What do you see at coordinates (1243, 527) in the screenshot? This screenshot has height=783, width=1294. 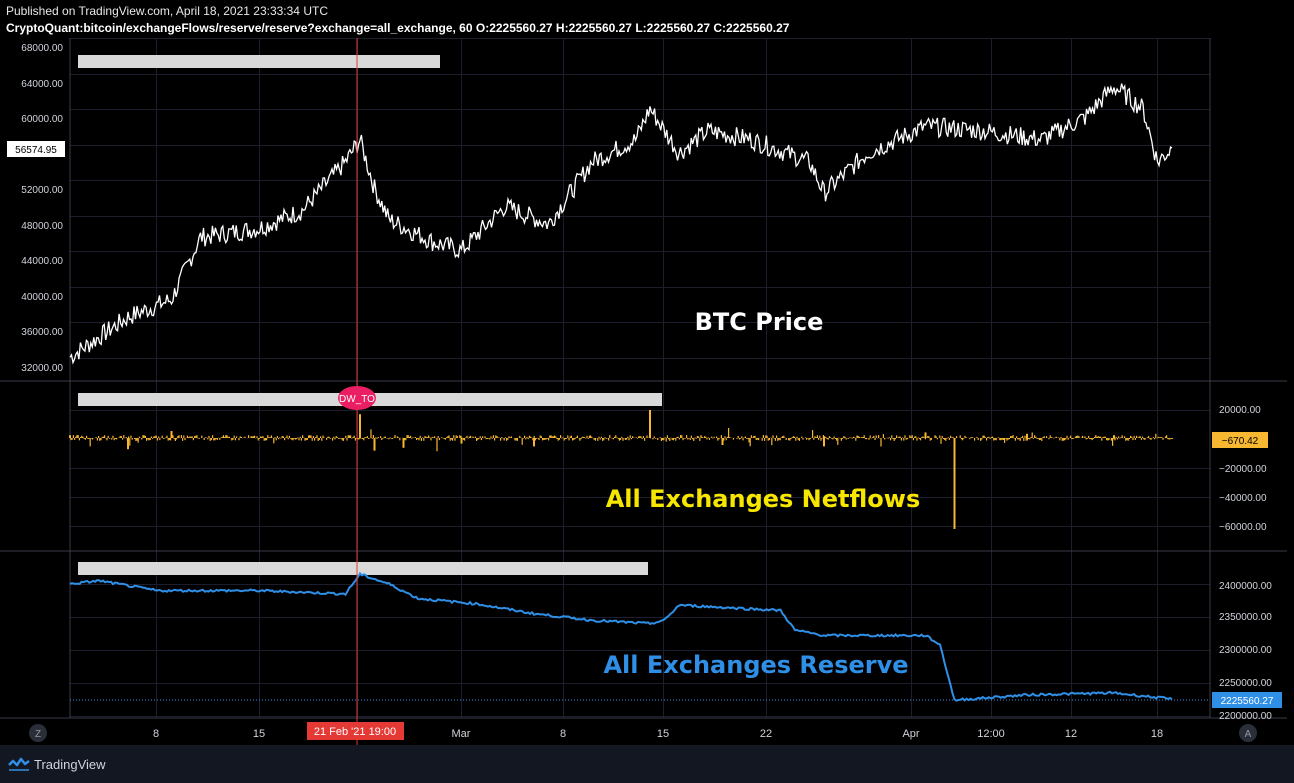 I see `netflows-tick: −60000.00` at bounding box center [1243, 527].